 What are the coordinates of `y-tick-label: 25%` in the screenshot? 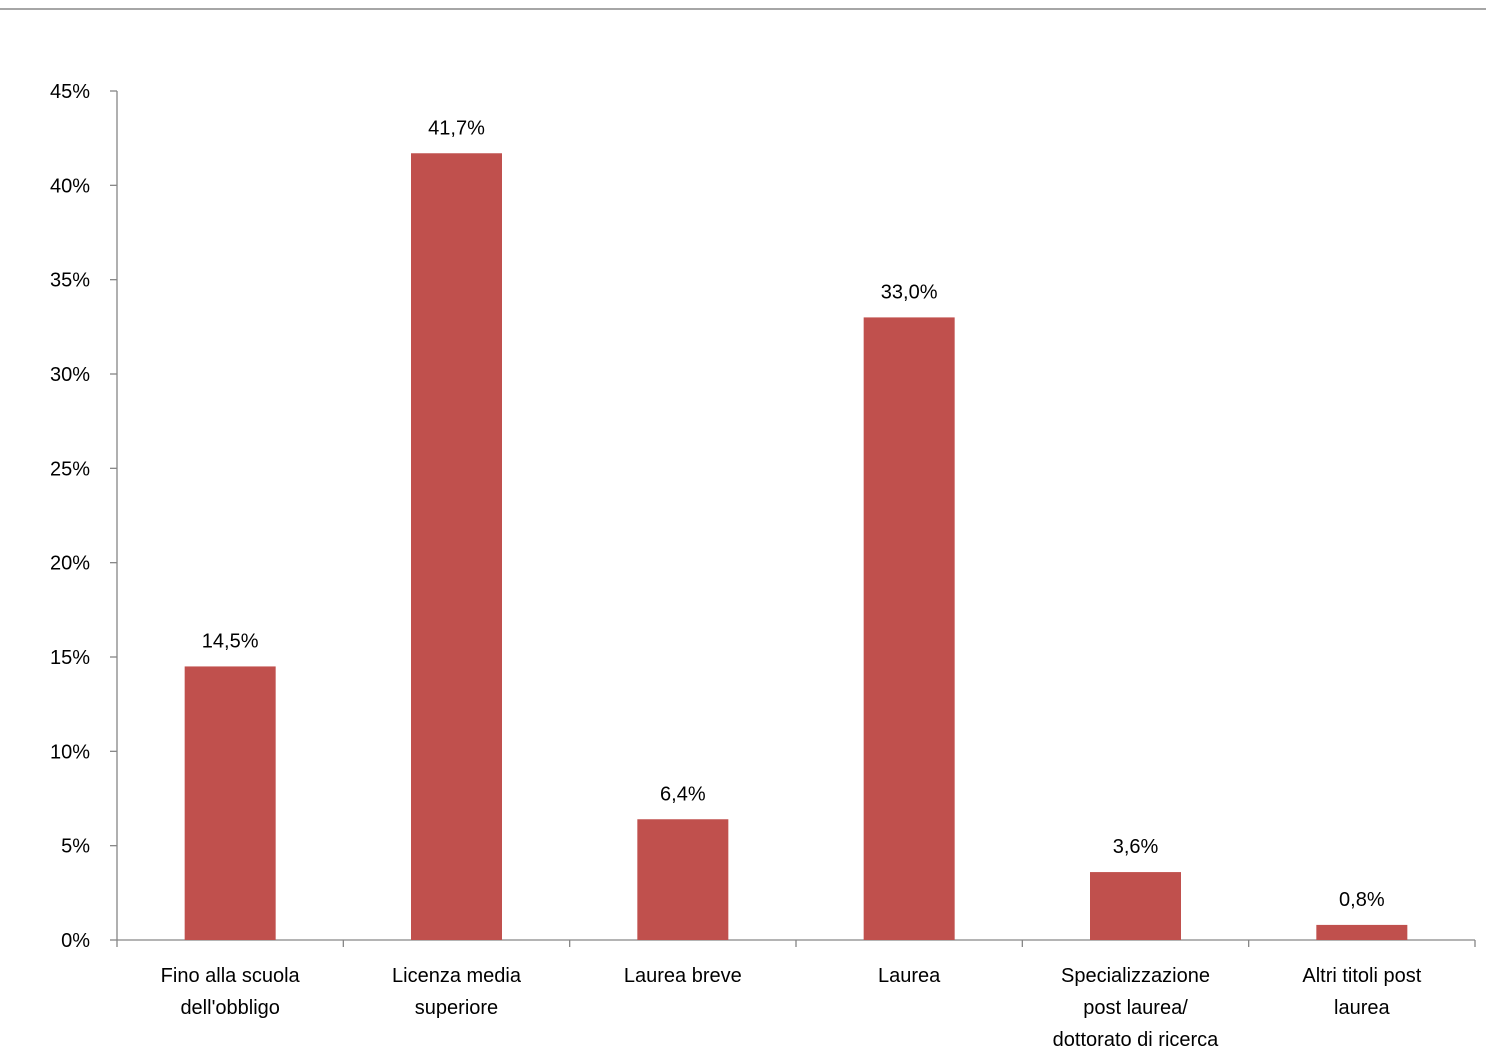 It's located at (70, 469).